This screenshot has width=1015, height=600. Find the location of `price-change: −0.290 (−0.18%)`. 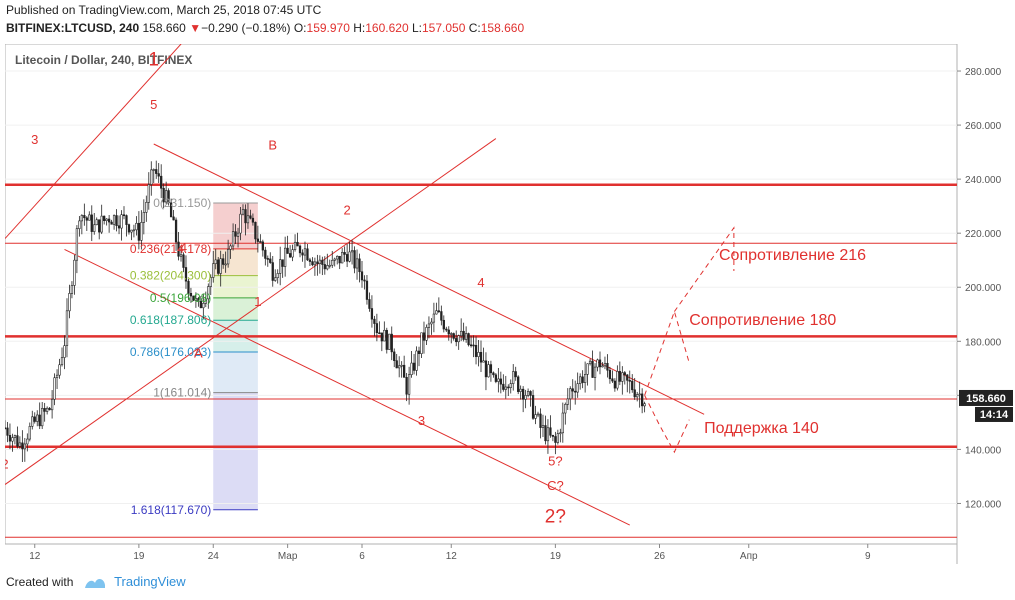

price-change: −0.290 (−0.18%) is located at coordinates (246, 28).